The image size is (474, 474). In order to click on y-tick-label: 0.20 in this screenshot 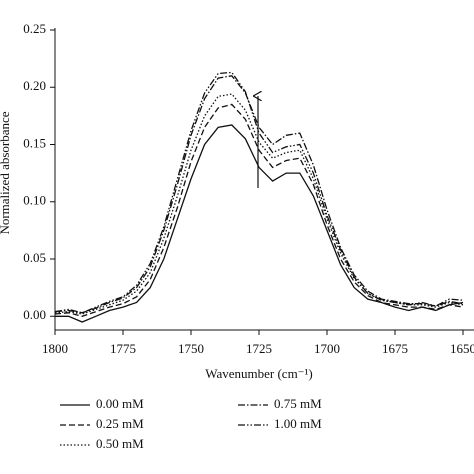, I will do `click(34, 85)`.